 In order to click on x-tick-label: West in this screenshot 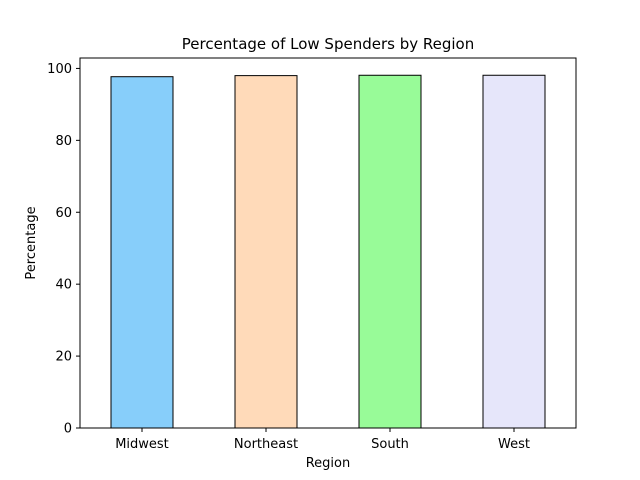, I will do `click(514, 444)`.